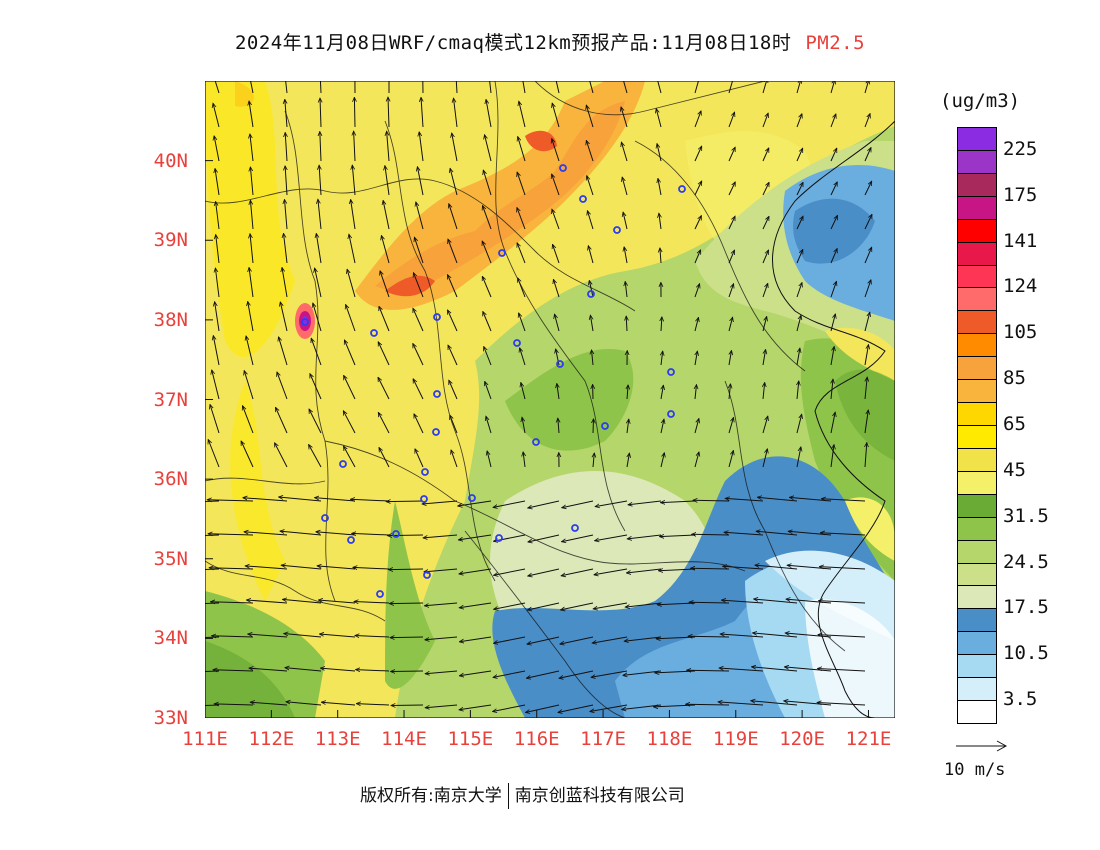 The width and height of the screenshot is (1100, 850). What do you see at coordinates (170, 479) in the screenshot?
I see `latitude-label: 36N` at bounding box center [170, 479].